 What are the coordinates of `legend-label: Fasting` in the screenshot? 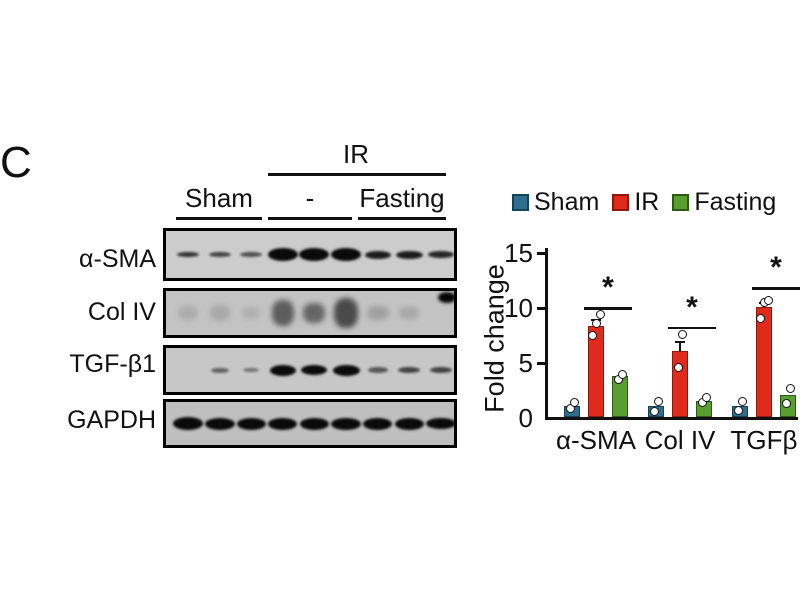 It's located at (735, 202).